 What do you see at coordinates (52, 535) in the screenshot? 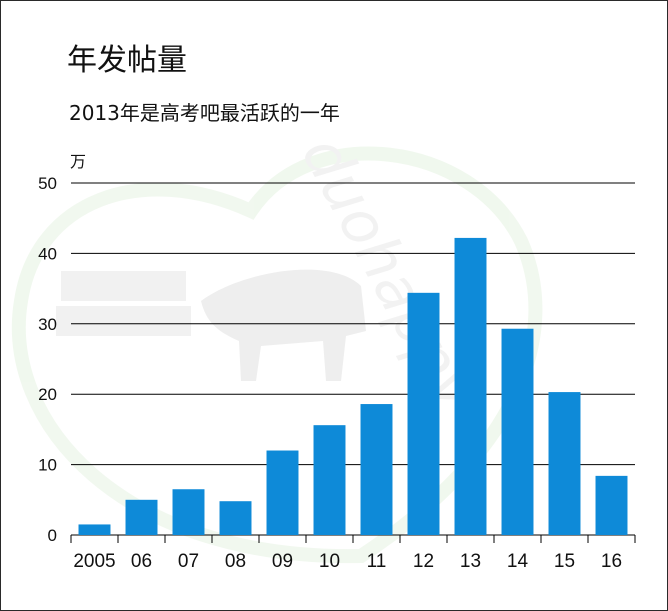
I see `y-tick-label: 0` at bounding box center [52, 535].